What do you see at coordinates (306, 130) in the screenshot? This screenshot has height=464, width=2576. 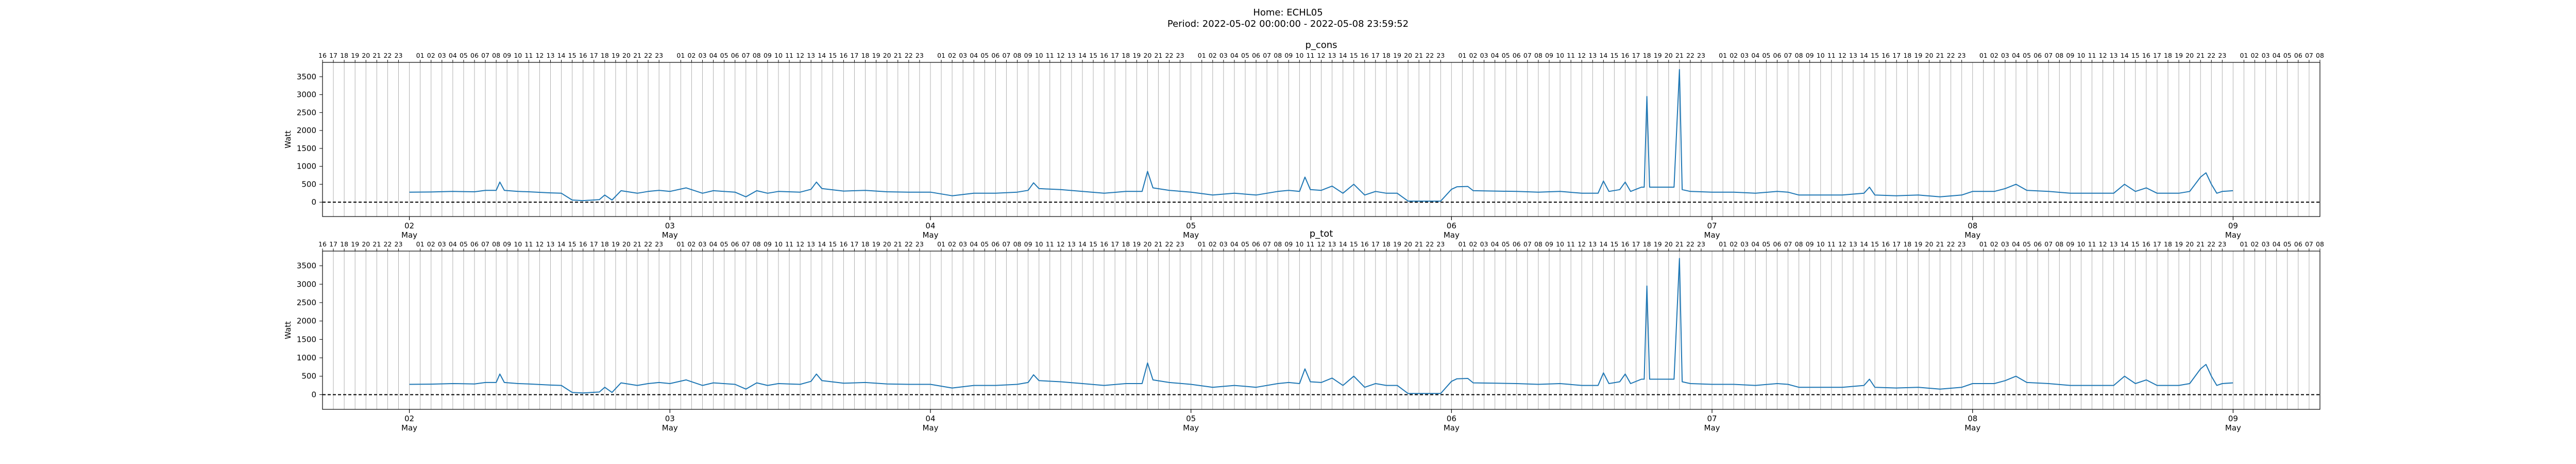 I see `y-tick-label: 2000` at bounding box center [306, 130].